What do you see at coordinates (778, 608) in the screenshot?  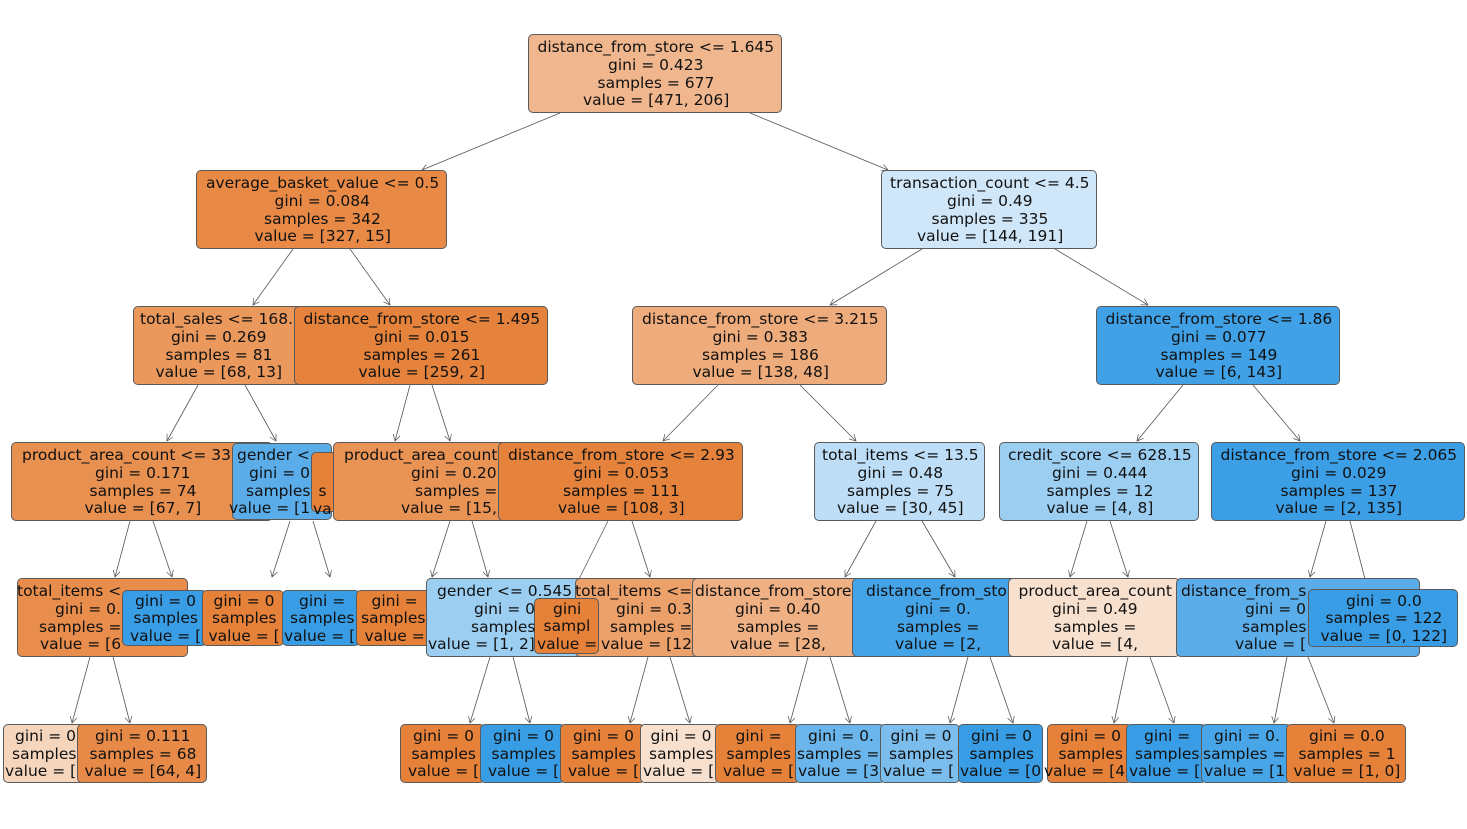 I see `node-text-line: gini = 0.40` at bounding box center [778, 608].